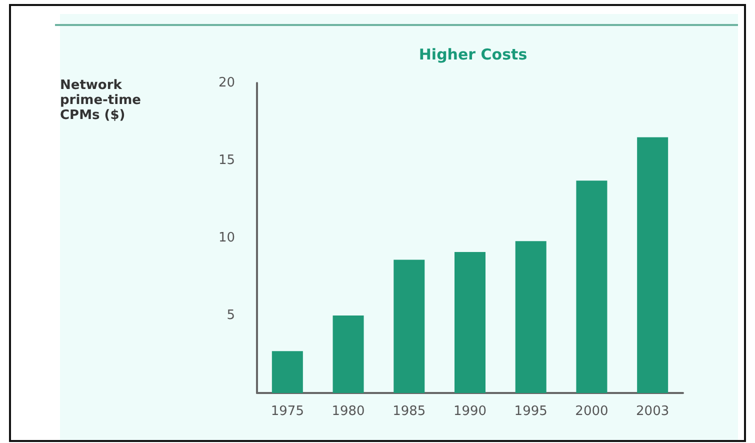 The height and width of the screenshot is (443, 755). Describe the element at coordinates (226, 83) in the screenshot. I see `y-tick-label: 20` at that location.